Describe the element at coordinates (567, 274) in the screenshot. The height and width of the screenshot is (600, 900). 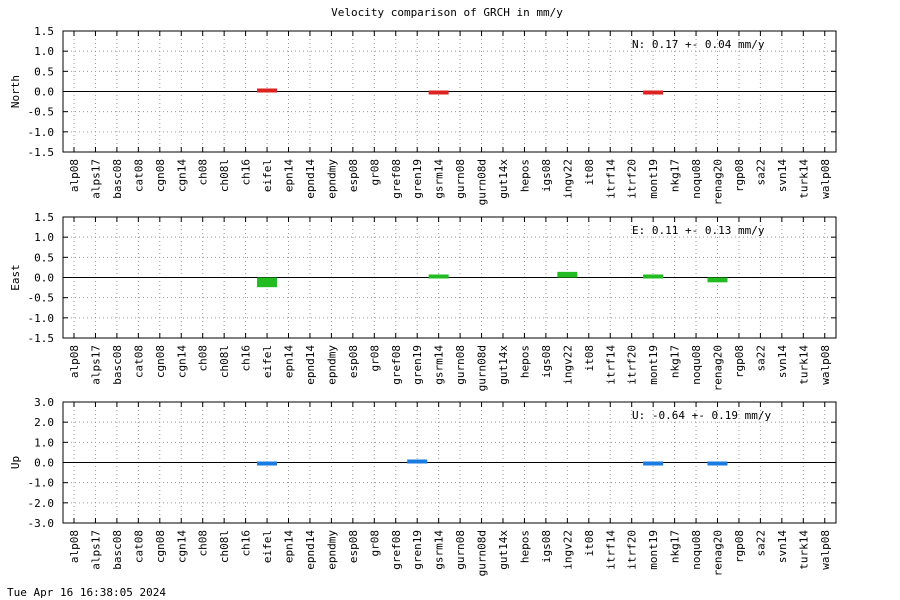
I see `bar-ingv22` at that location.